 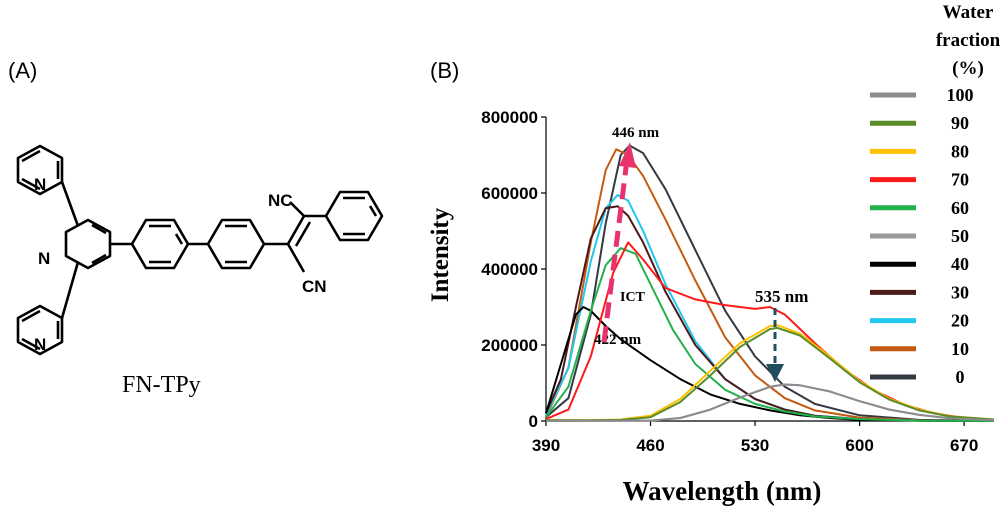 What do you see at coordinates (968, 12) in the screenshot?
I see `legend-title-line1: Water` at bounding box center [968, 12].